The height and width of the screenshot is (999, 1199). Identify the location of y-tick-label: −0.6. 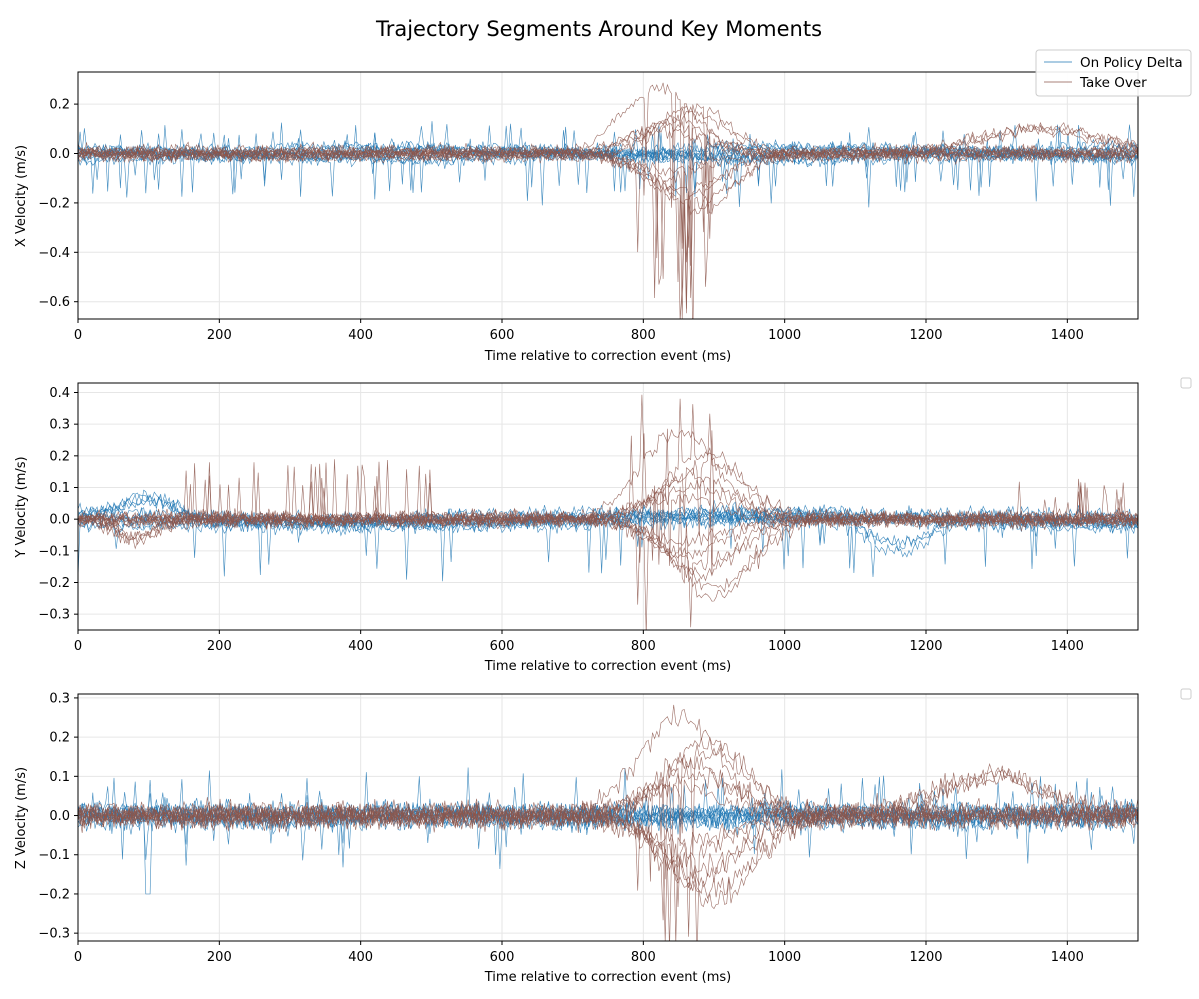
(54, 302).